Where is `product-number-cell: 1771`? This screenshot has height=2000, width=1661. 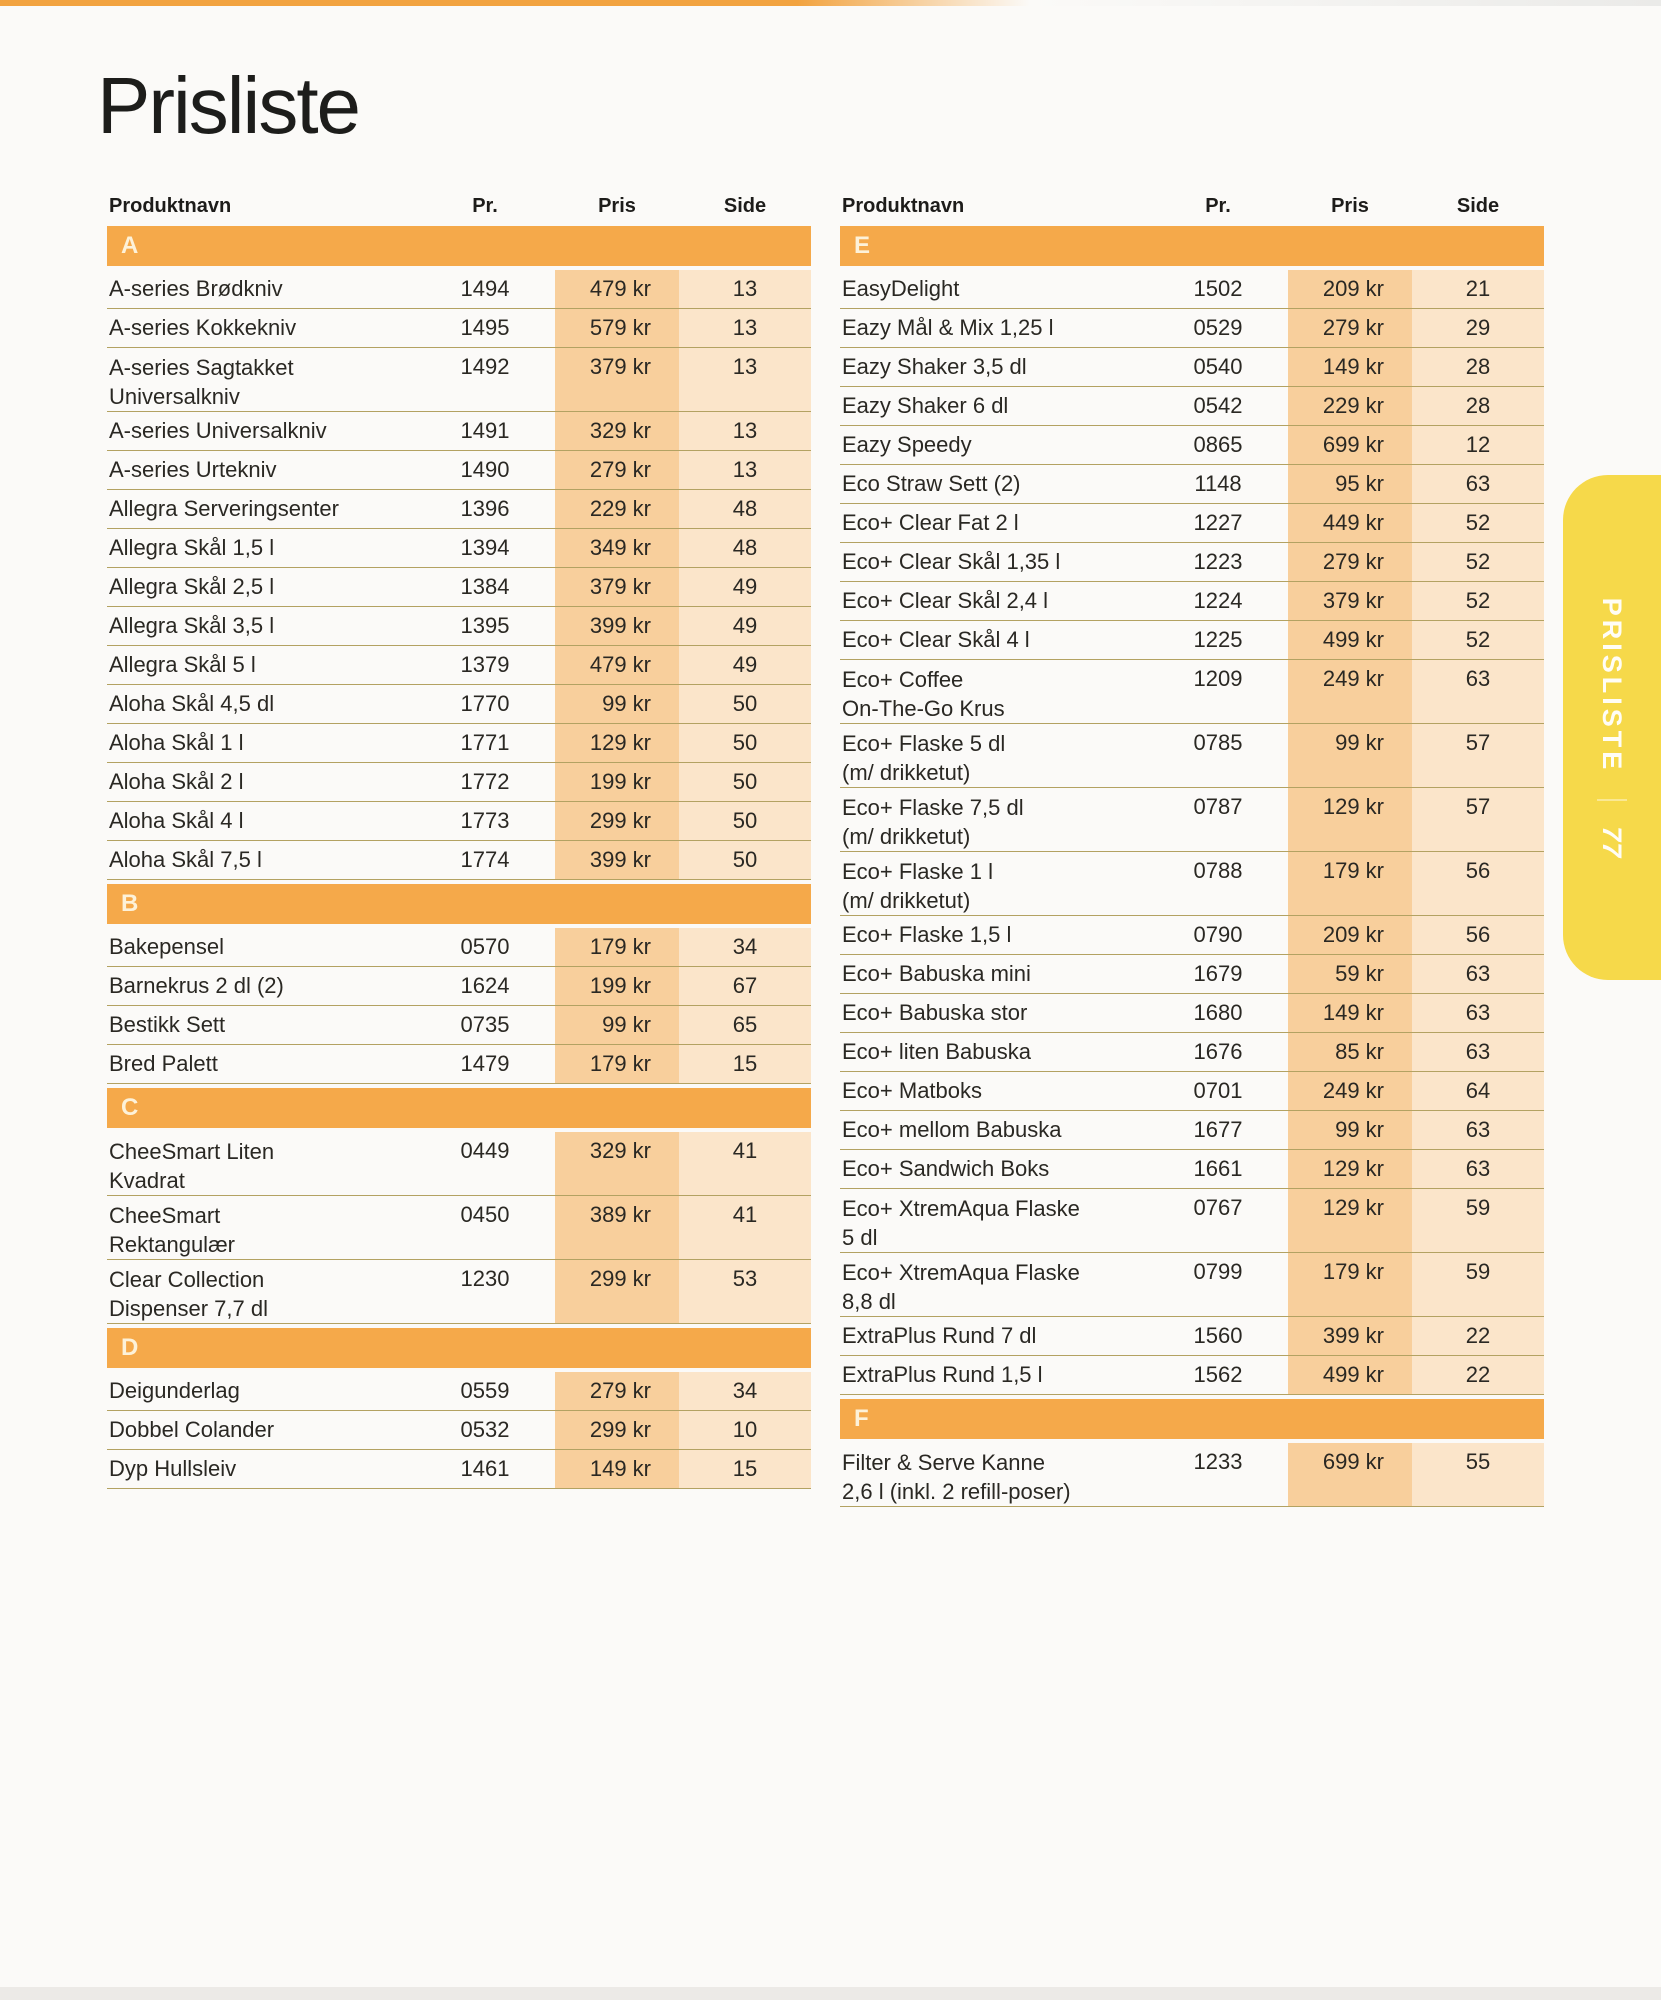
product-number-cell: 1771 is located at coordinates (485, 742).